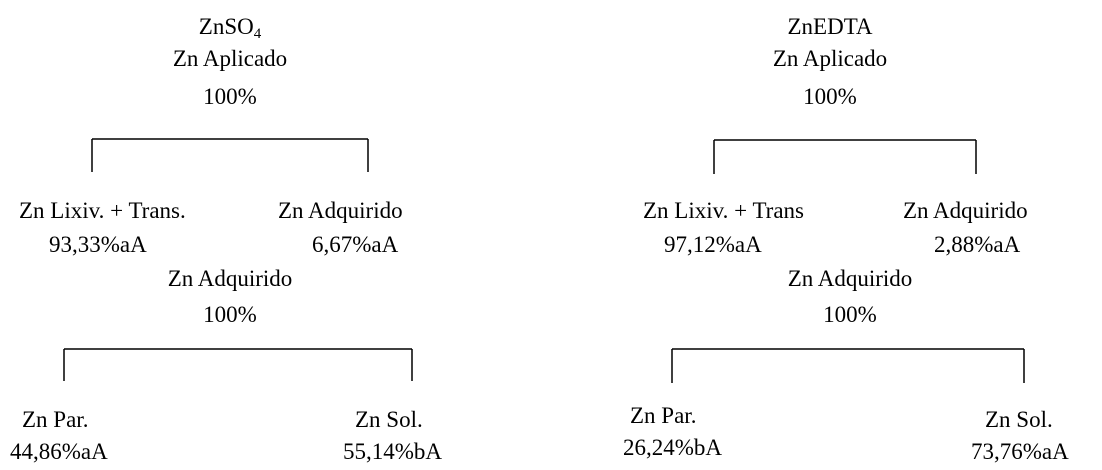  Describe the element at coordinates (830, 58) in the screenshot. I see `right-applied-label: Zn Aplicado` at that location.